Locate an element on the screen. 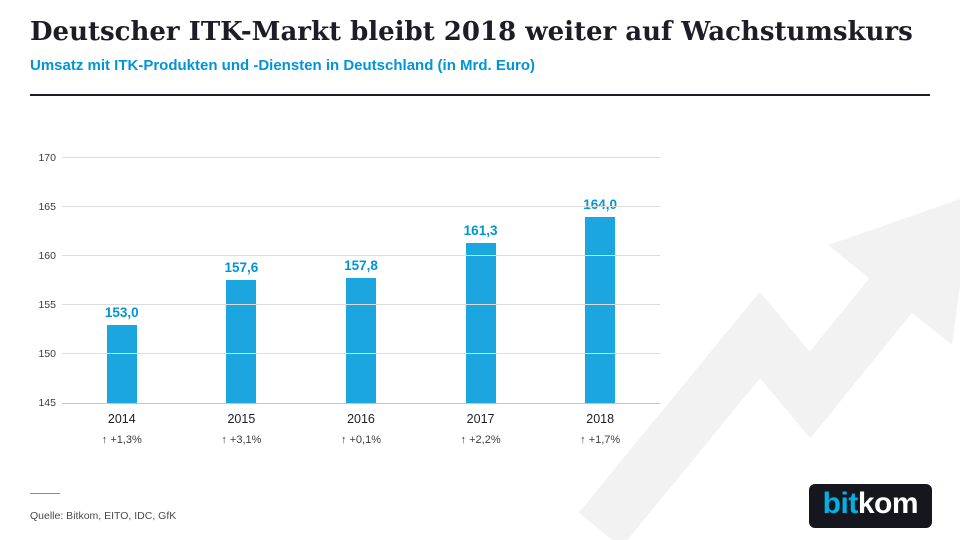  bar-slot: 161,3 is located at coordinates (481, 280).